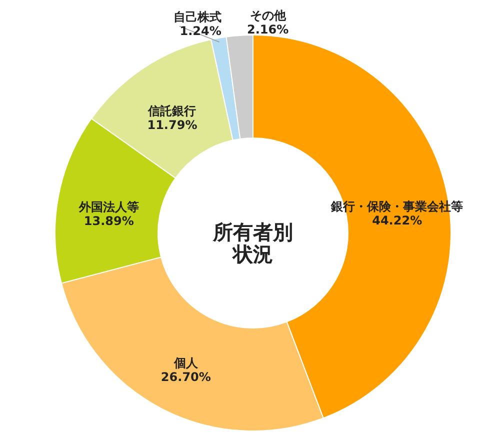  What do you see at coordinates (109, 221) in the screenshot?
I see `data-label: 13.89%` at bounding box center [109, 221].